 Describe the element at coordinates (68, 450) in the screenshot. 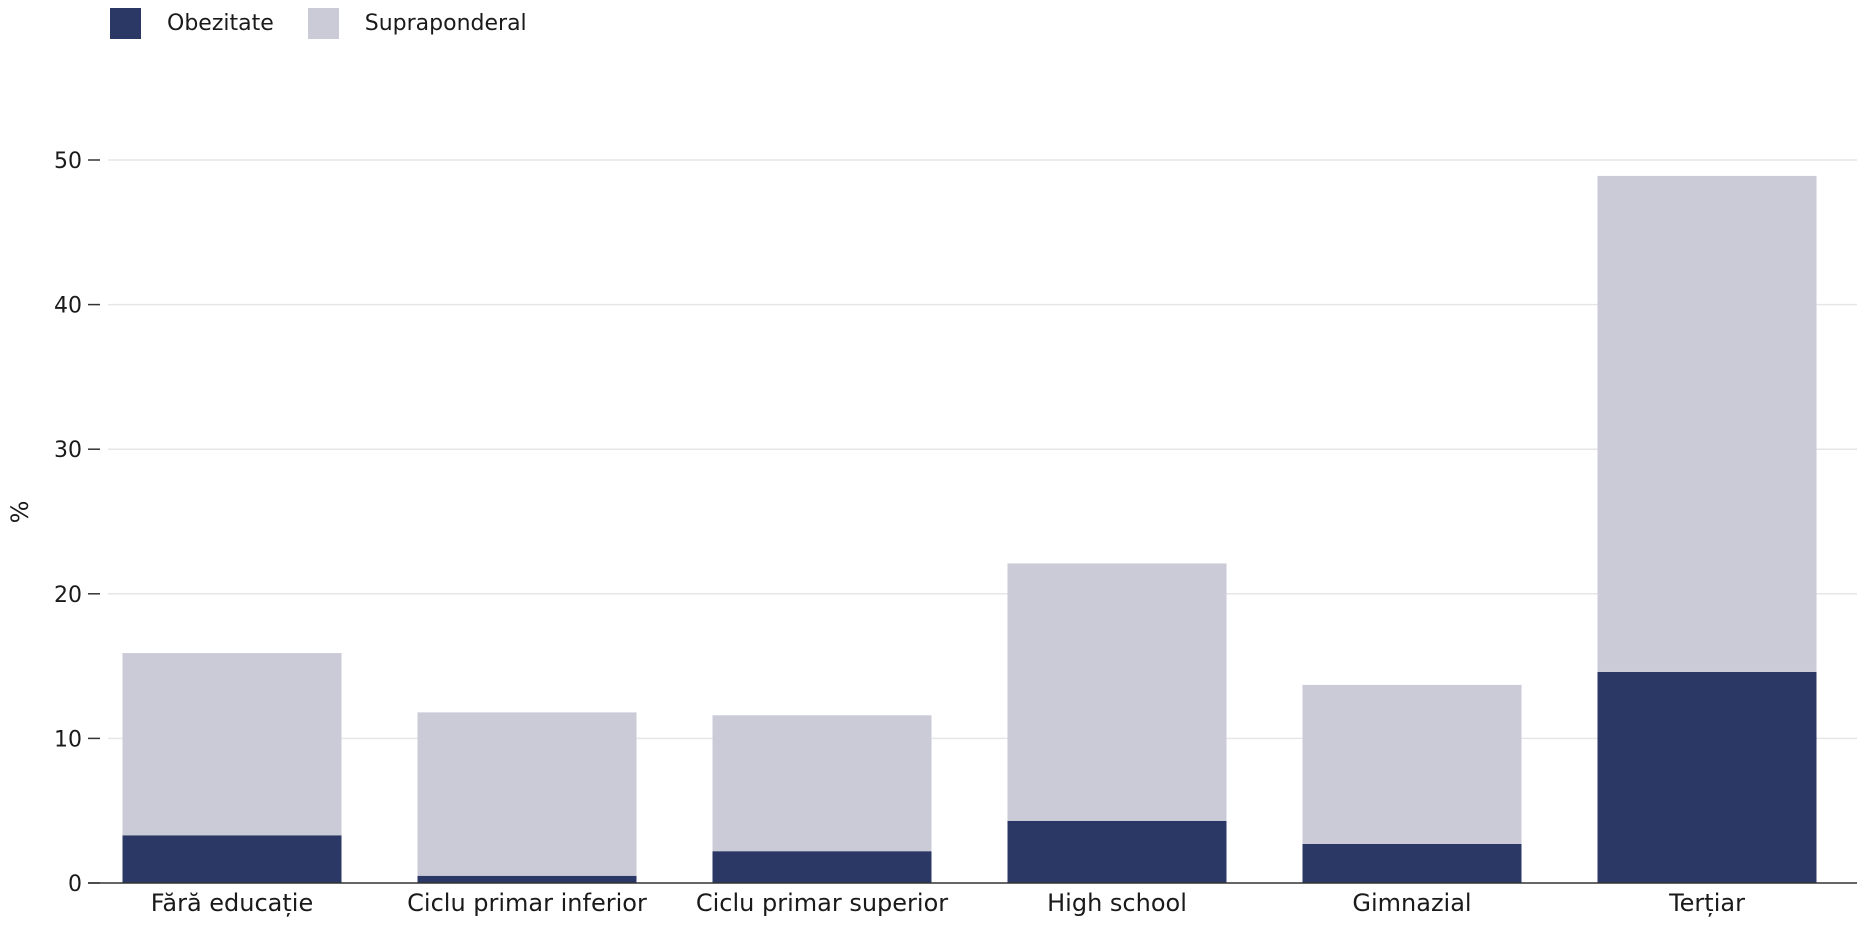

I see `y-tick-label: 30` at that location.